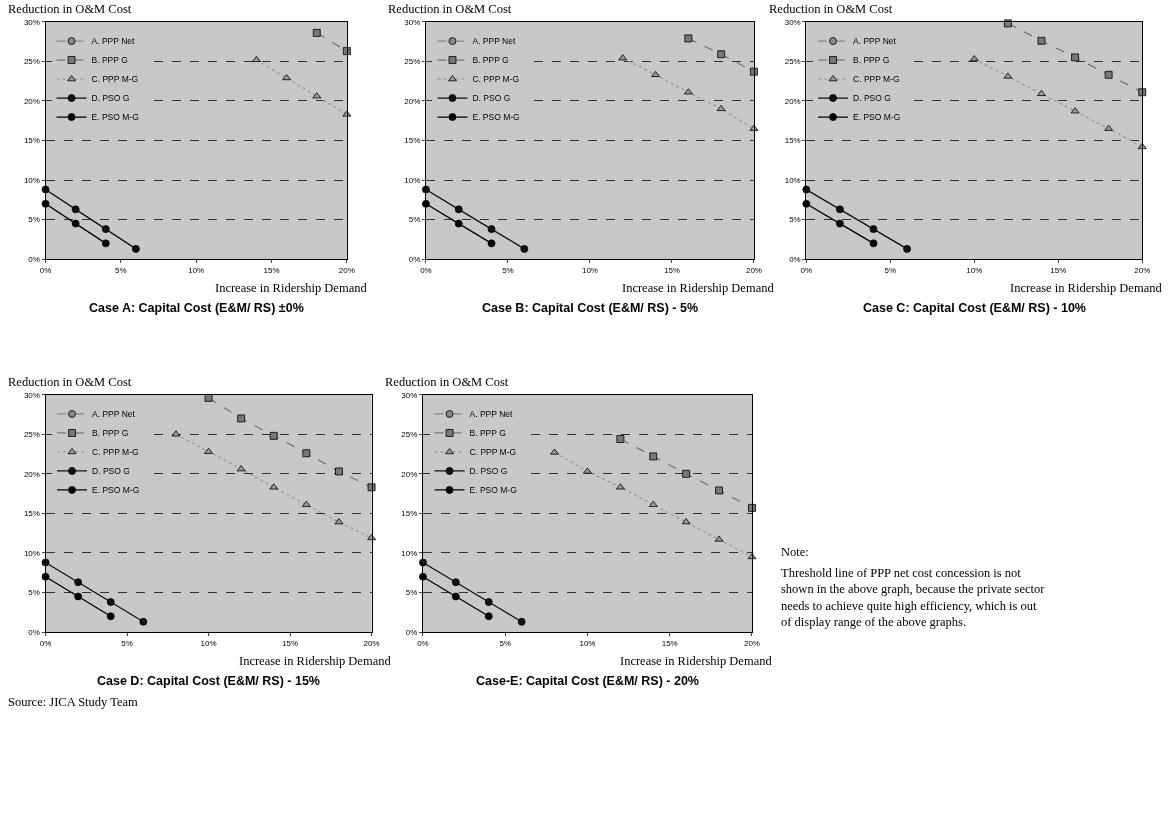 This screenshot has height=828, width=1171. I want to click on legend-label: D. PSO G, so click(111, 471).